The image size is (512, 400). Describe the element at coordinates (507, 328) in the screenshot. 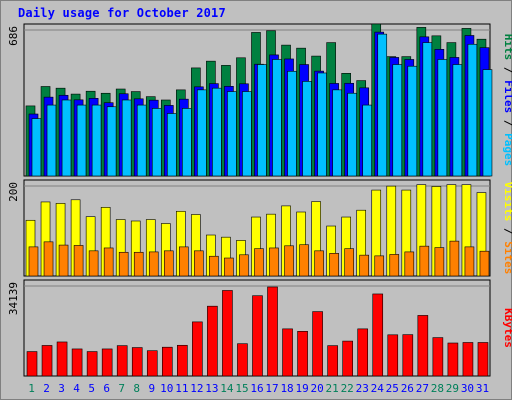

I see `axis-label-kbytes: KBytes` at that location.